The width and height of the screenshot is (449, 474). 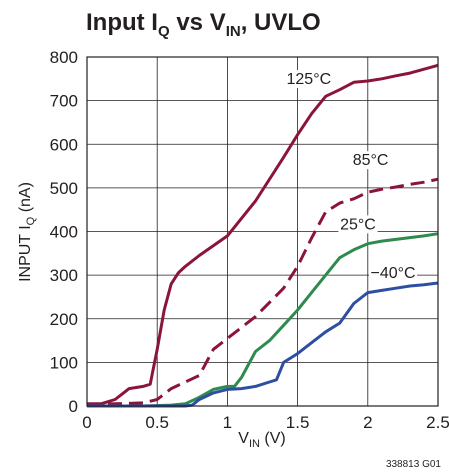 I want to click on y-tick-label: 200, so click(x=64, y=319).